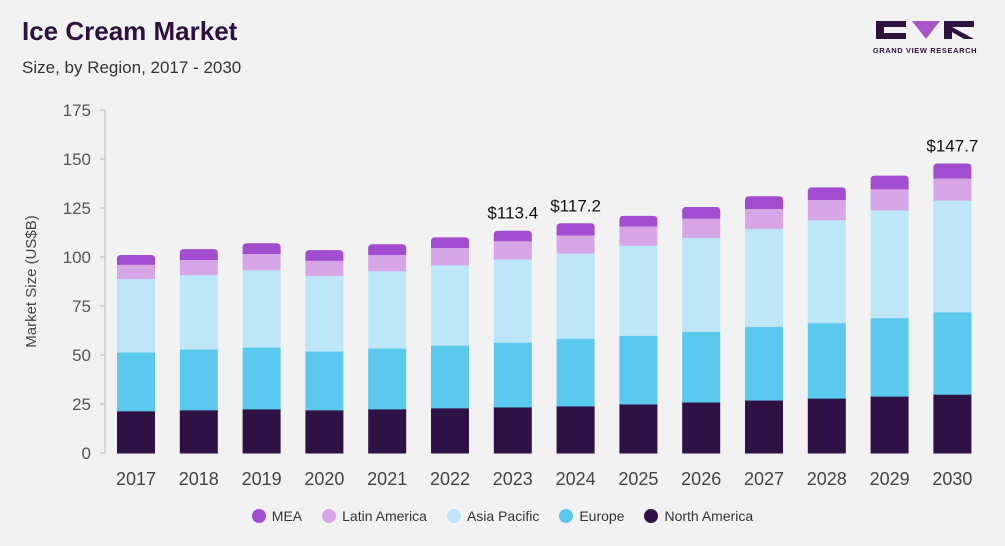 The image size is (1005, 546). I want to click on y-tick-label: 75, so click(81, 306).